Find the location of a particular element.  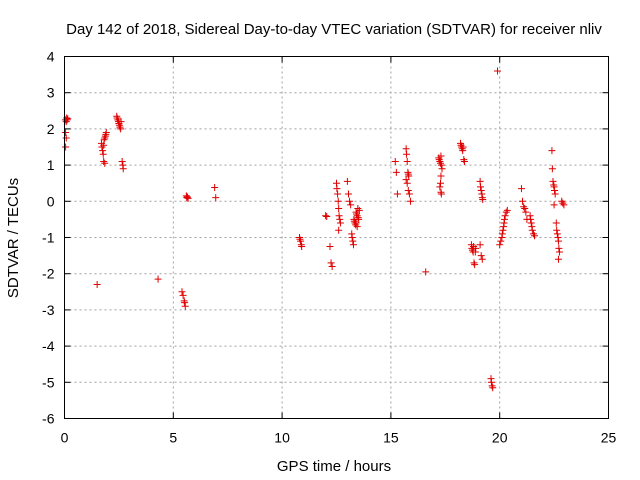

y-tick-label: -2 is located at coordinates (48, 274).